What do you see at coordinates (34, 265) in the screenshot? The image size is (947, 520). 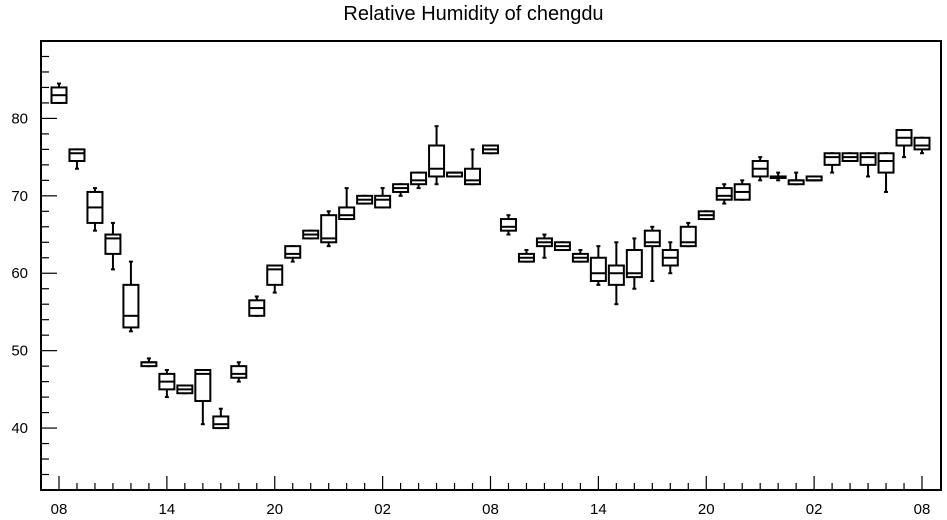 I see `y-axis: 40 50 60 70 80` at bounding box center [34, 265].